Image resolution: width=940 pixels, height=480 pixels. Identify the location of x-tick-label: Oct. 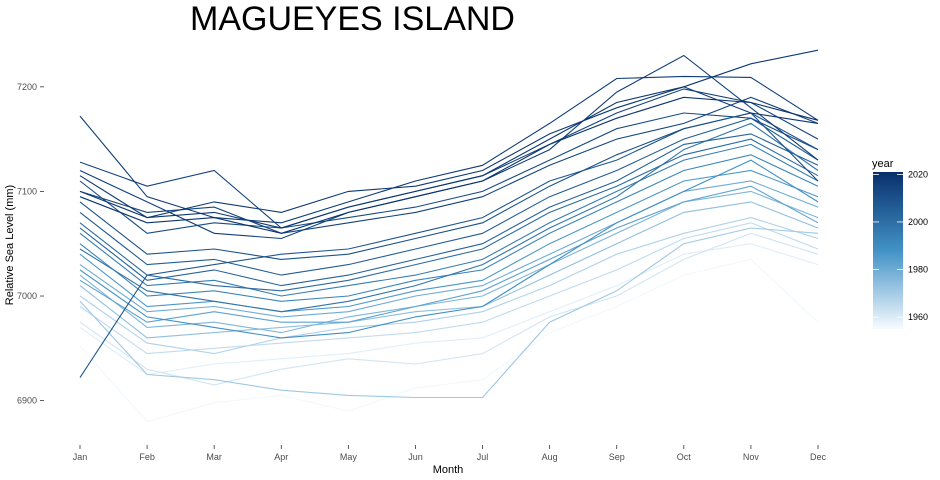
(684, 457).